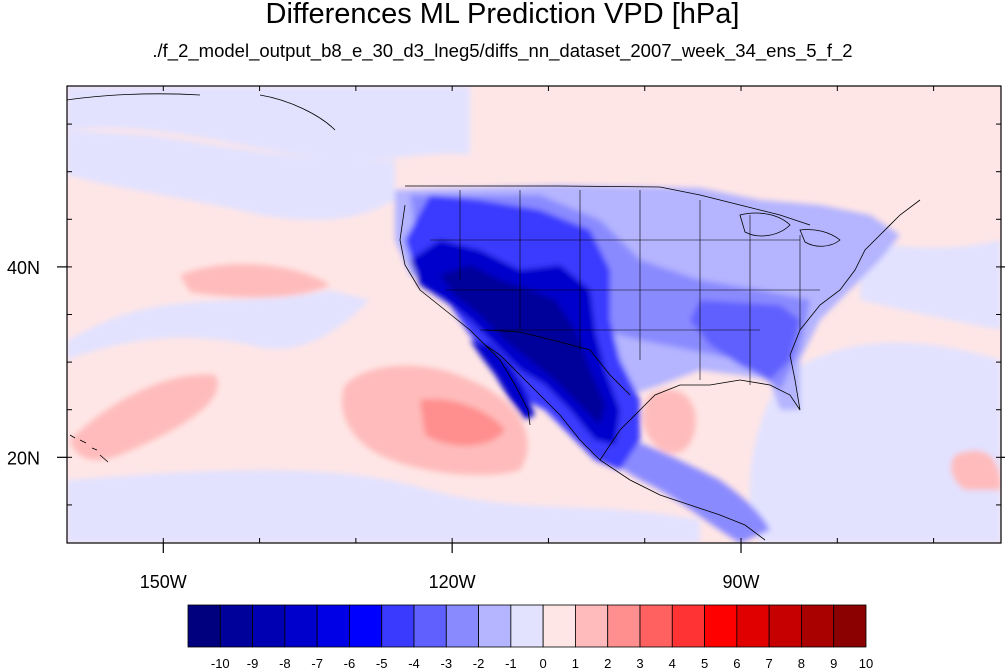  I want to click on gulf-positive-region, so click(669, 421).